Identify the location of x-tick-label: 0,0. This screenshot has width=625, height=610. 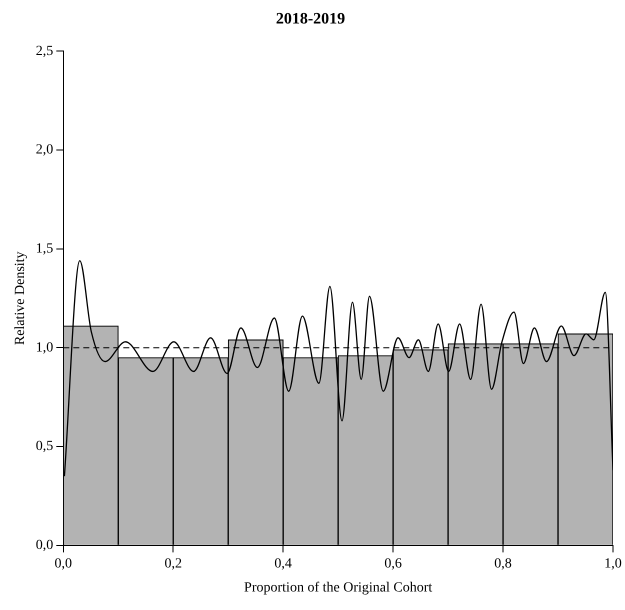
(63, 564).